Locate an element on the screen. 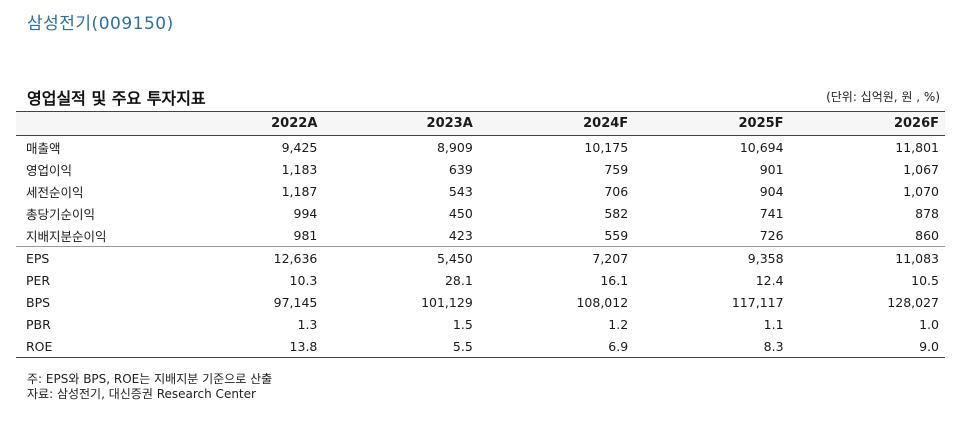 This screenshot has width=961, height=434. table-cell: 559 is located at coordinates (616, 235).